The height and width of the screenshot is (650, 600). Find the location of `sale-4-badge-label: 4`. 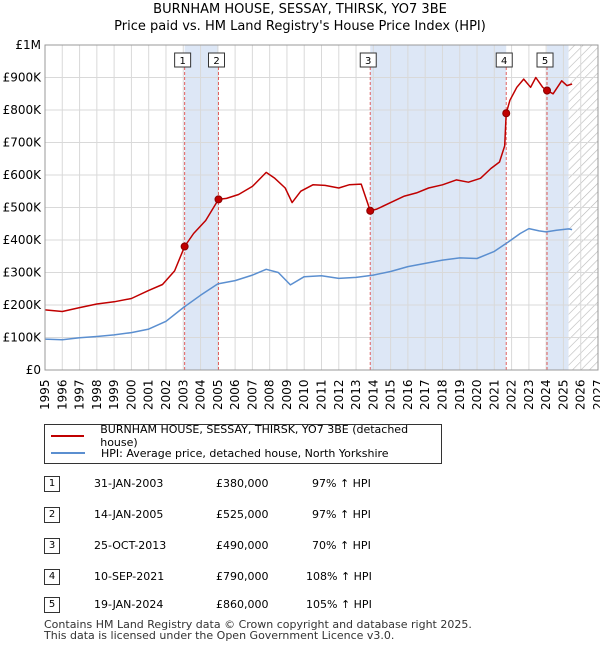

sale-4-badge-label: 4 is located at coordinates (504, 61).